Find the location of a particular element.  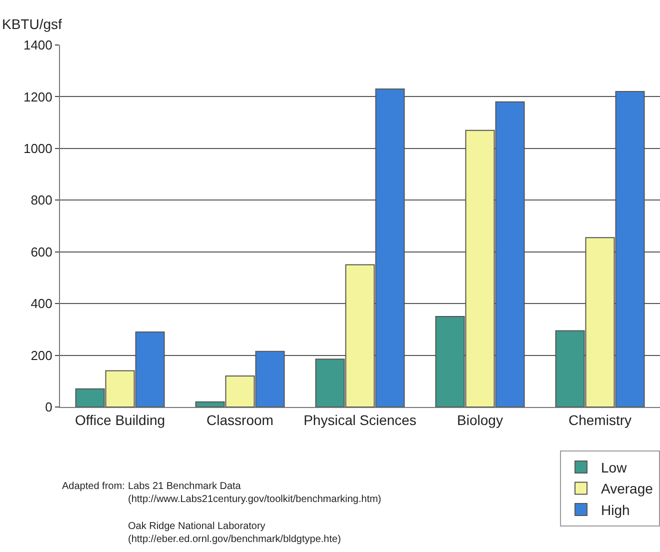

legend-label: High is located at coordinates (615, 510).